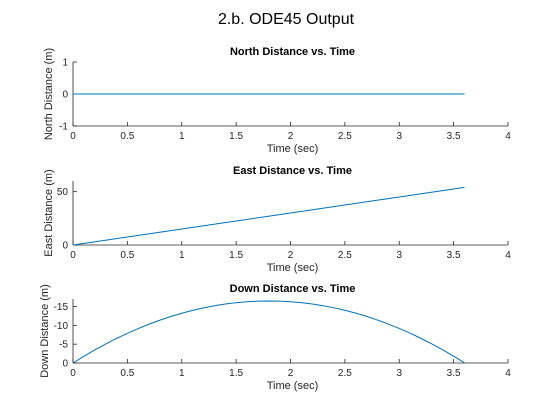 Image resolution: width=560 pixels, height=420 pixels. I want to click on north-x-tick-label: 0, so click(73, 136).